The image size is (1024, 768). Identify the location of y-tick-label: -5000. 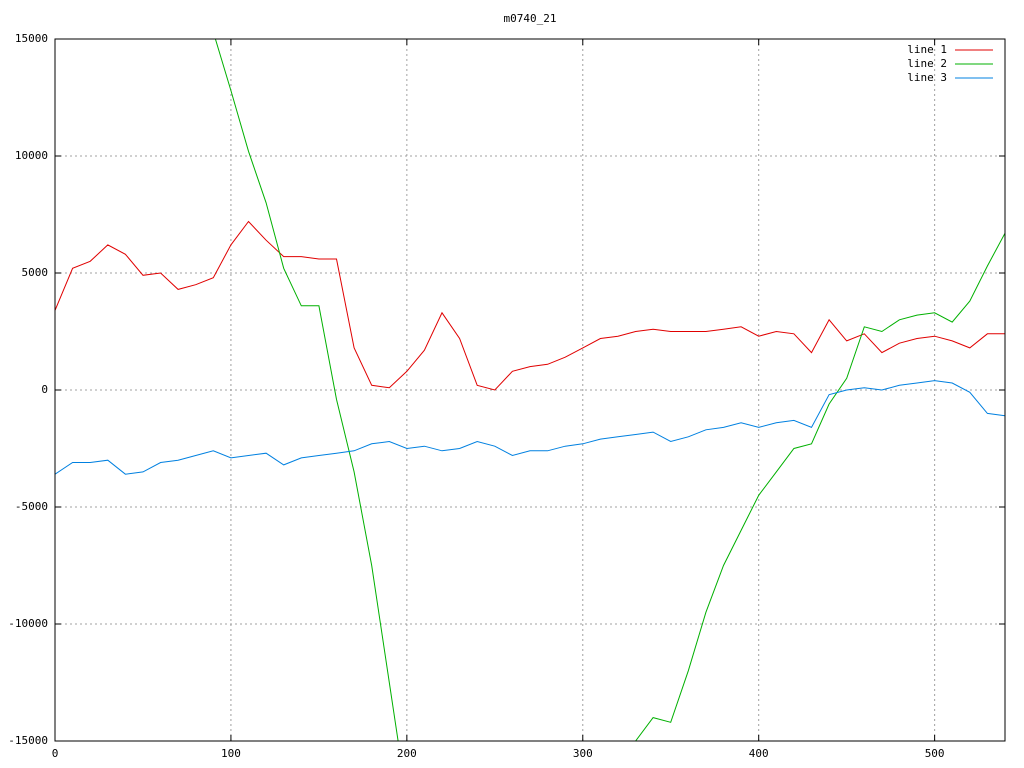
(31, 506).